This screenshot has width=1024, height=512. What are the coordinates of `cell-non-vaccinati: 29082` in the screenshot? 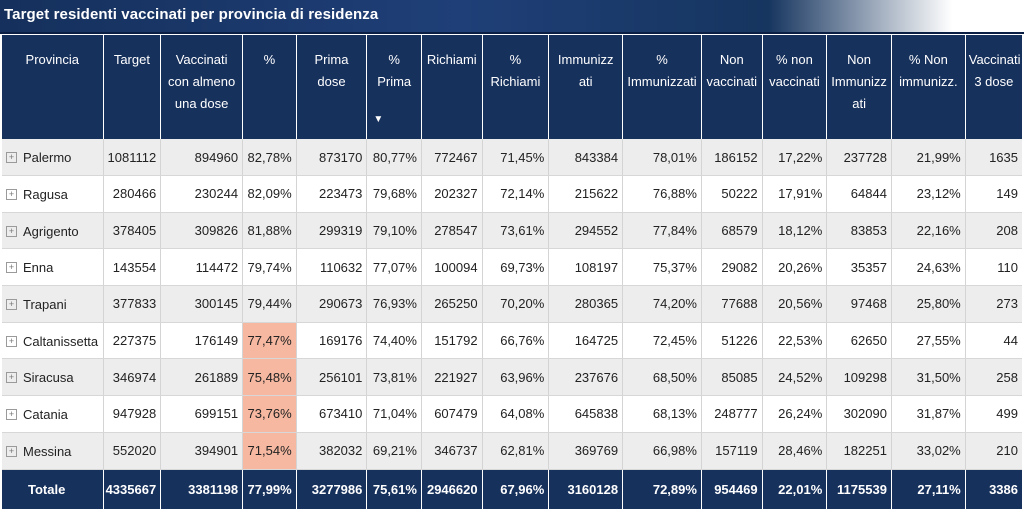 It's located at (732, 267).